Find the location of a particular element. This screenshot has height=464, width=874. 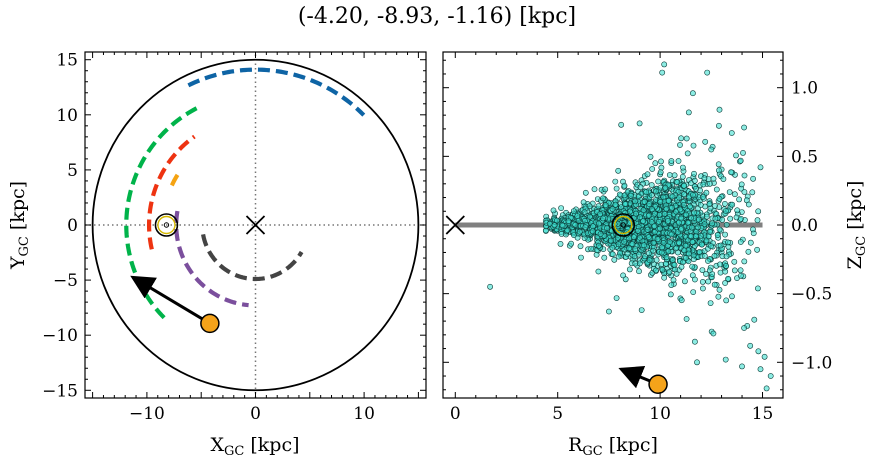

left-center-marker is located at coordinates (255, 225).